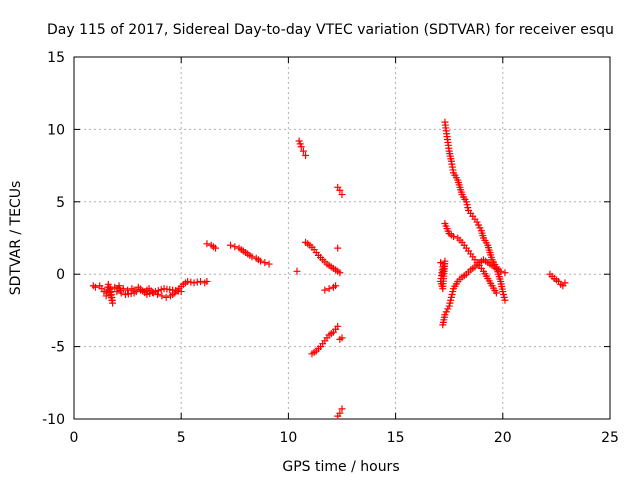 The image size is (640, 480). I want to click on y-tick-label: 15, so click(56, 58).